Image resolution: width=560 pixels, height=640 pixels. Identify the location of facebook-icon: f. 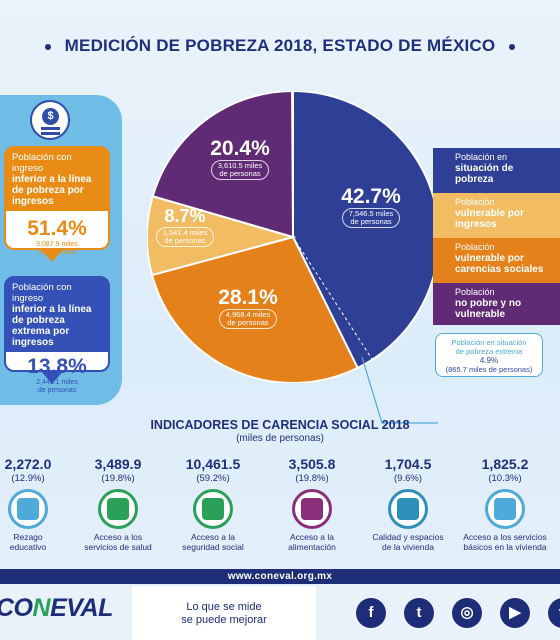
(371, 613).